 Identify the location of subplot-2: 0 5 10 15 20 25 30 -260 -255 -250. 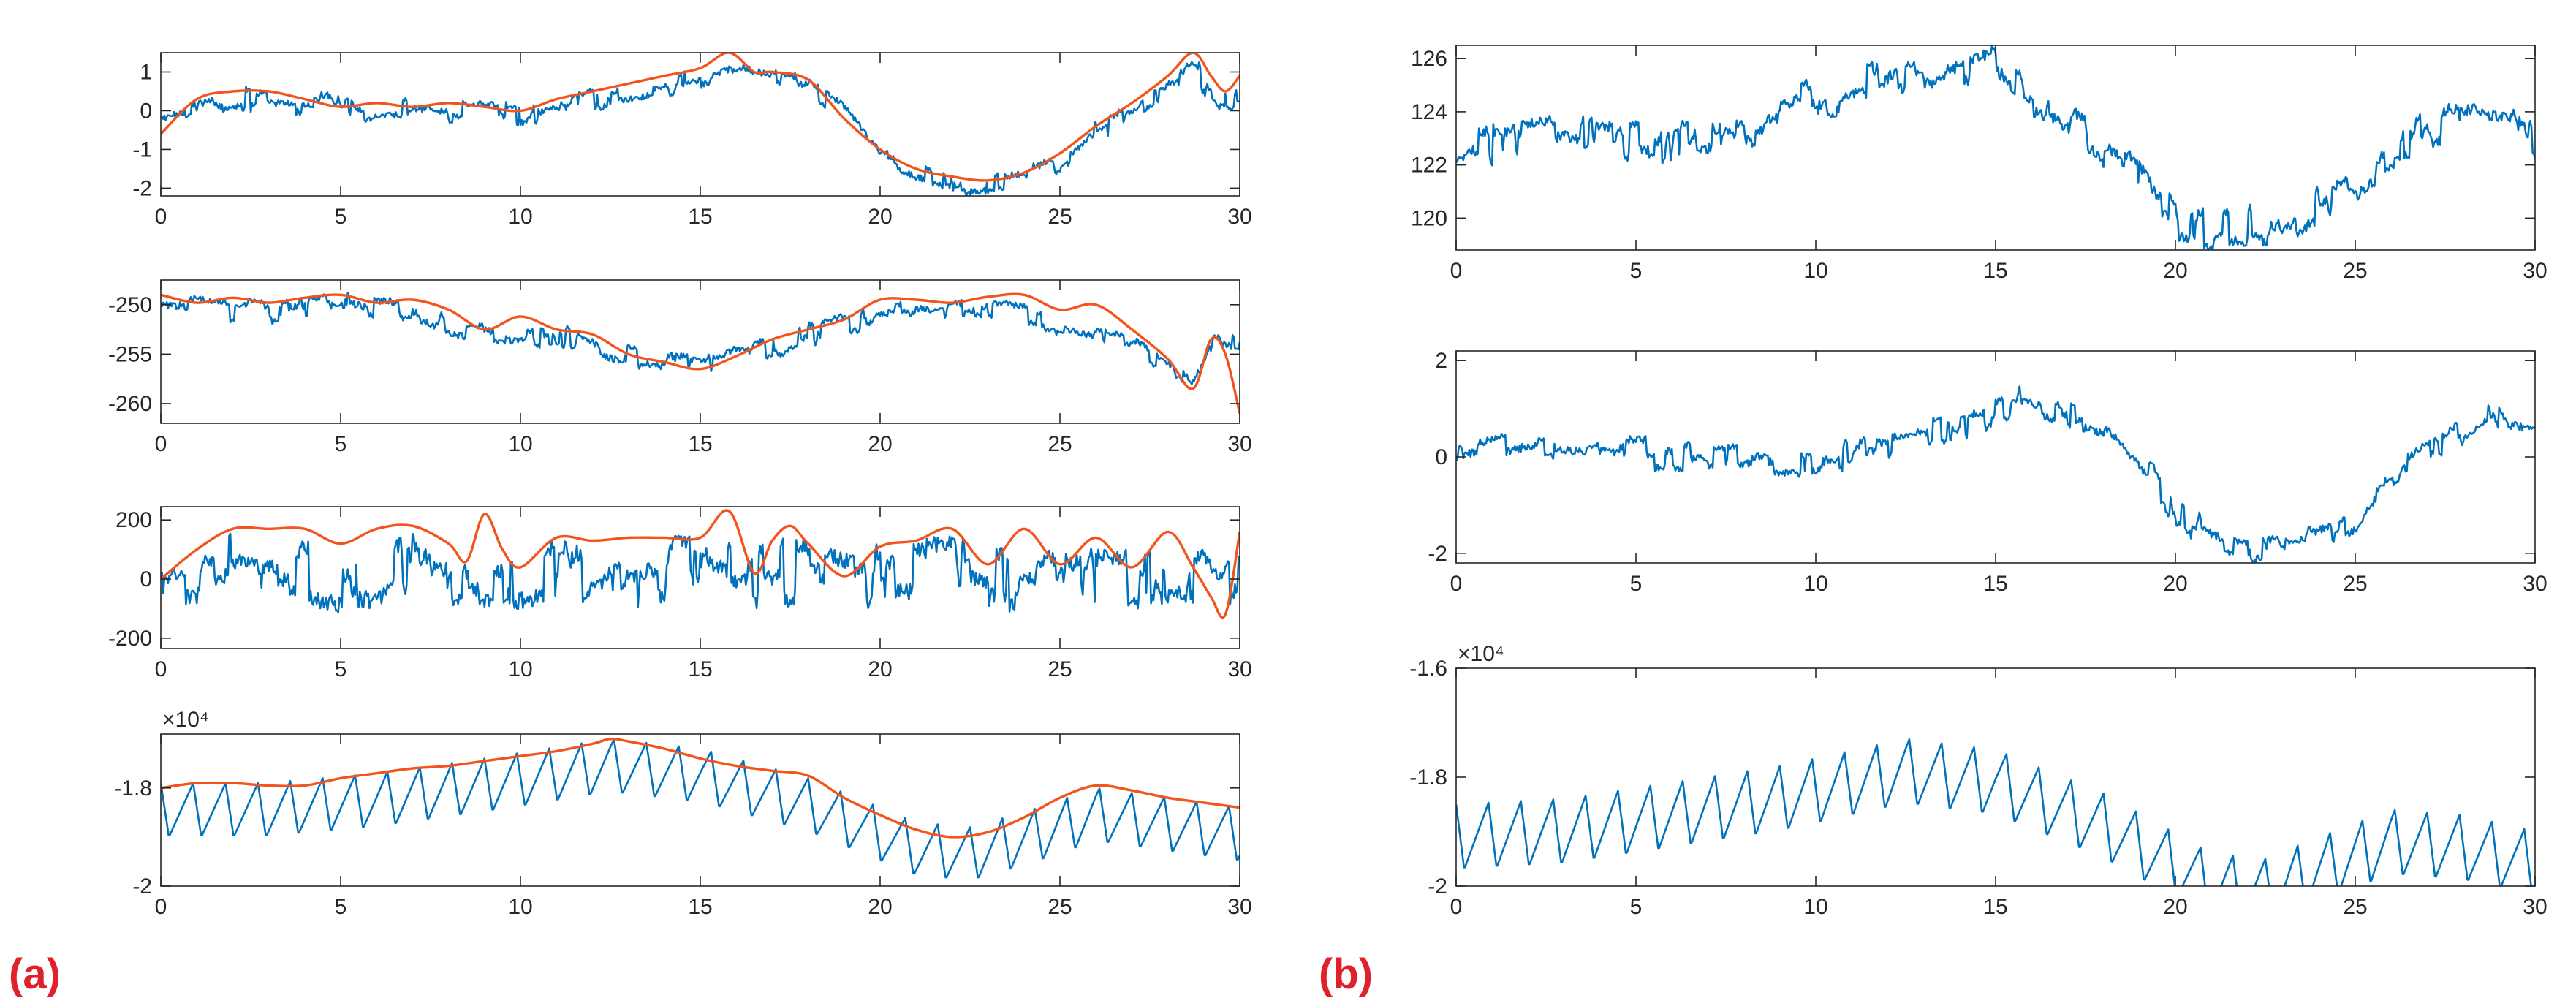
(680, 367).